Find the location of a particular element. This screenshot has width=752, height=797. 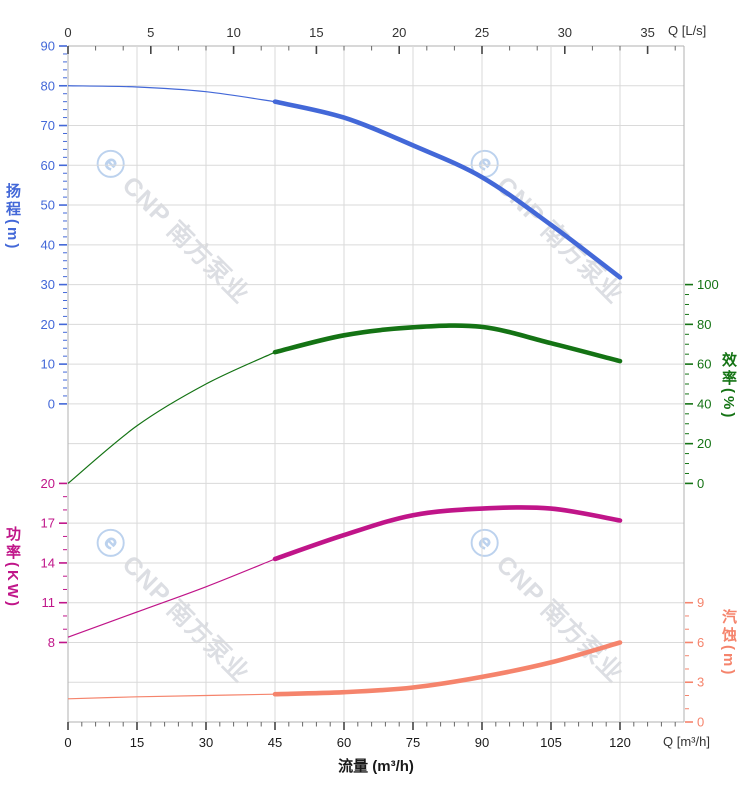

tick-label: 35 is located at coordinates (647, 32).